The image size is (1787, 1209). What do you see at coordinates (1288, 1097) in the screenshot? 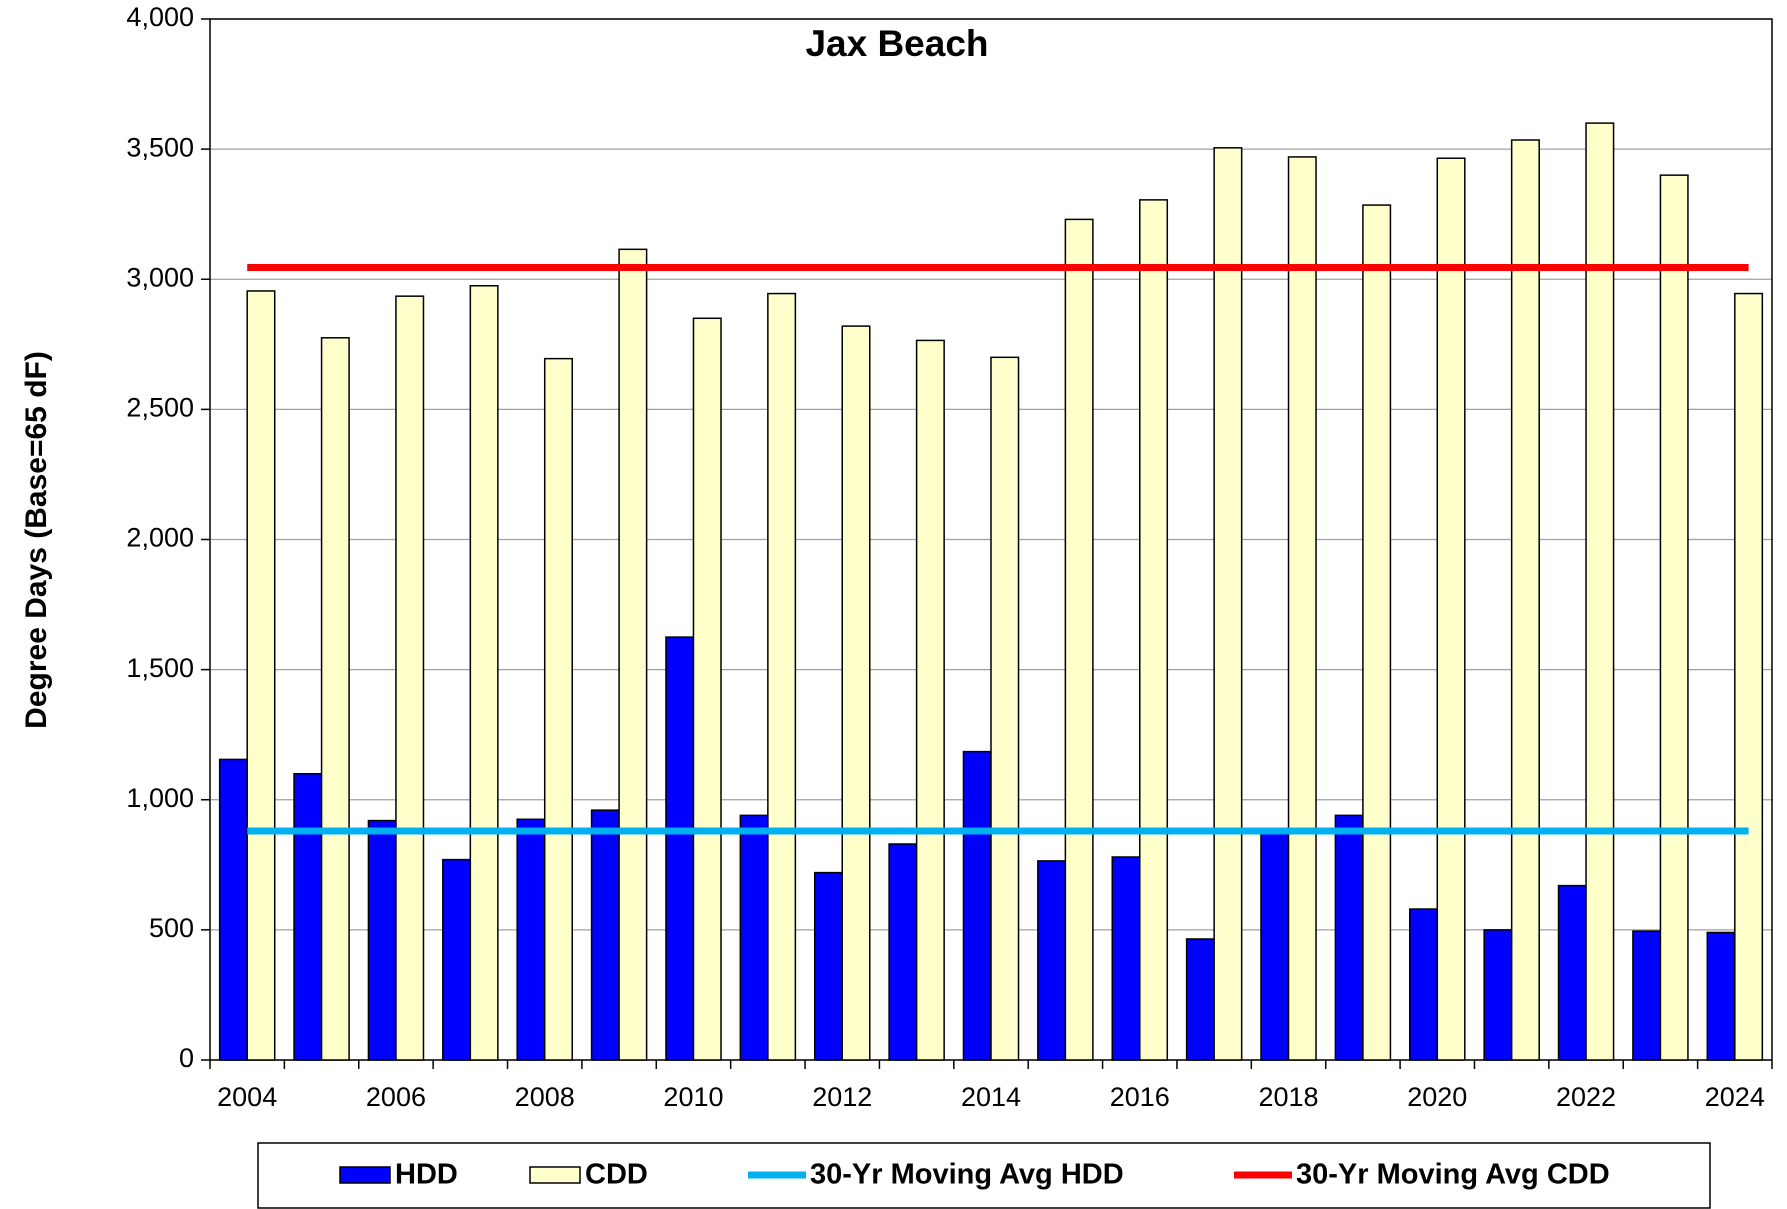
I see `x-tick-label: 2018` at bounding box center [1288, 1097].